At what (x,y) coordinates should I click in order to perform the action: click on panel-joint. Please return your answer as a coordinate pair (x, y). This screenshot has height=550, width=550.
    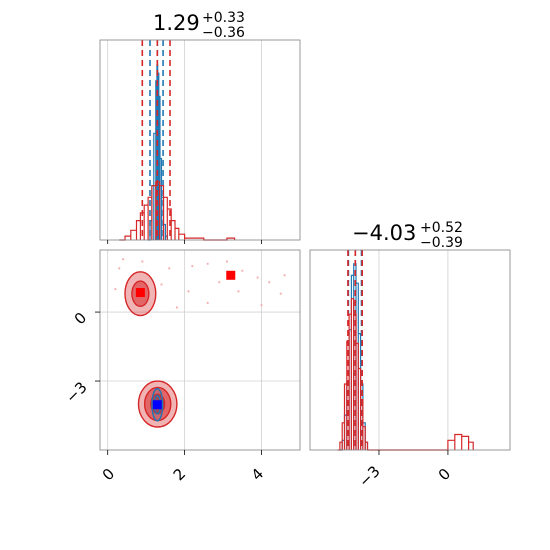
    Looking at the image, I should click on (200, 350).